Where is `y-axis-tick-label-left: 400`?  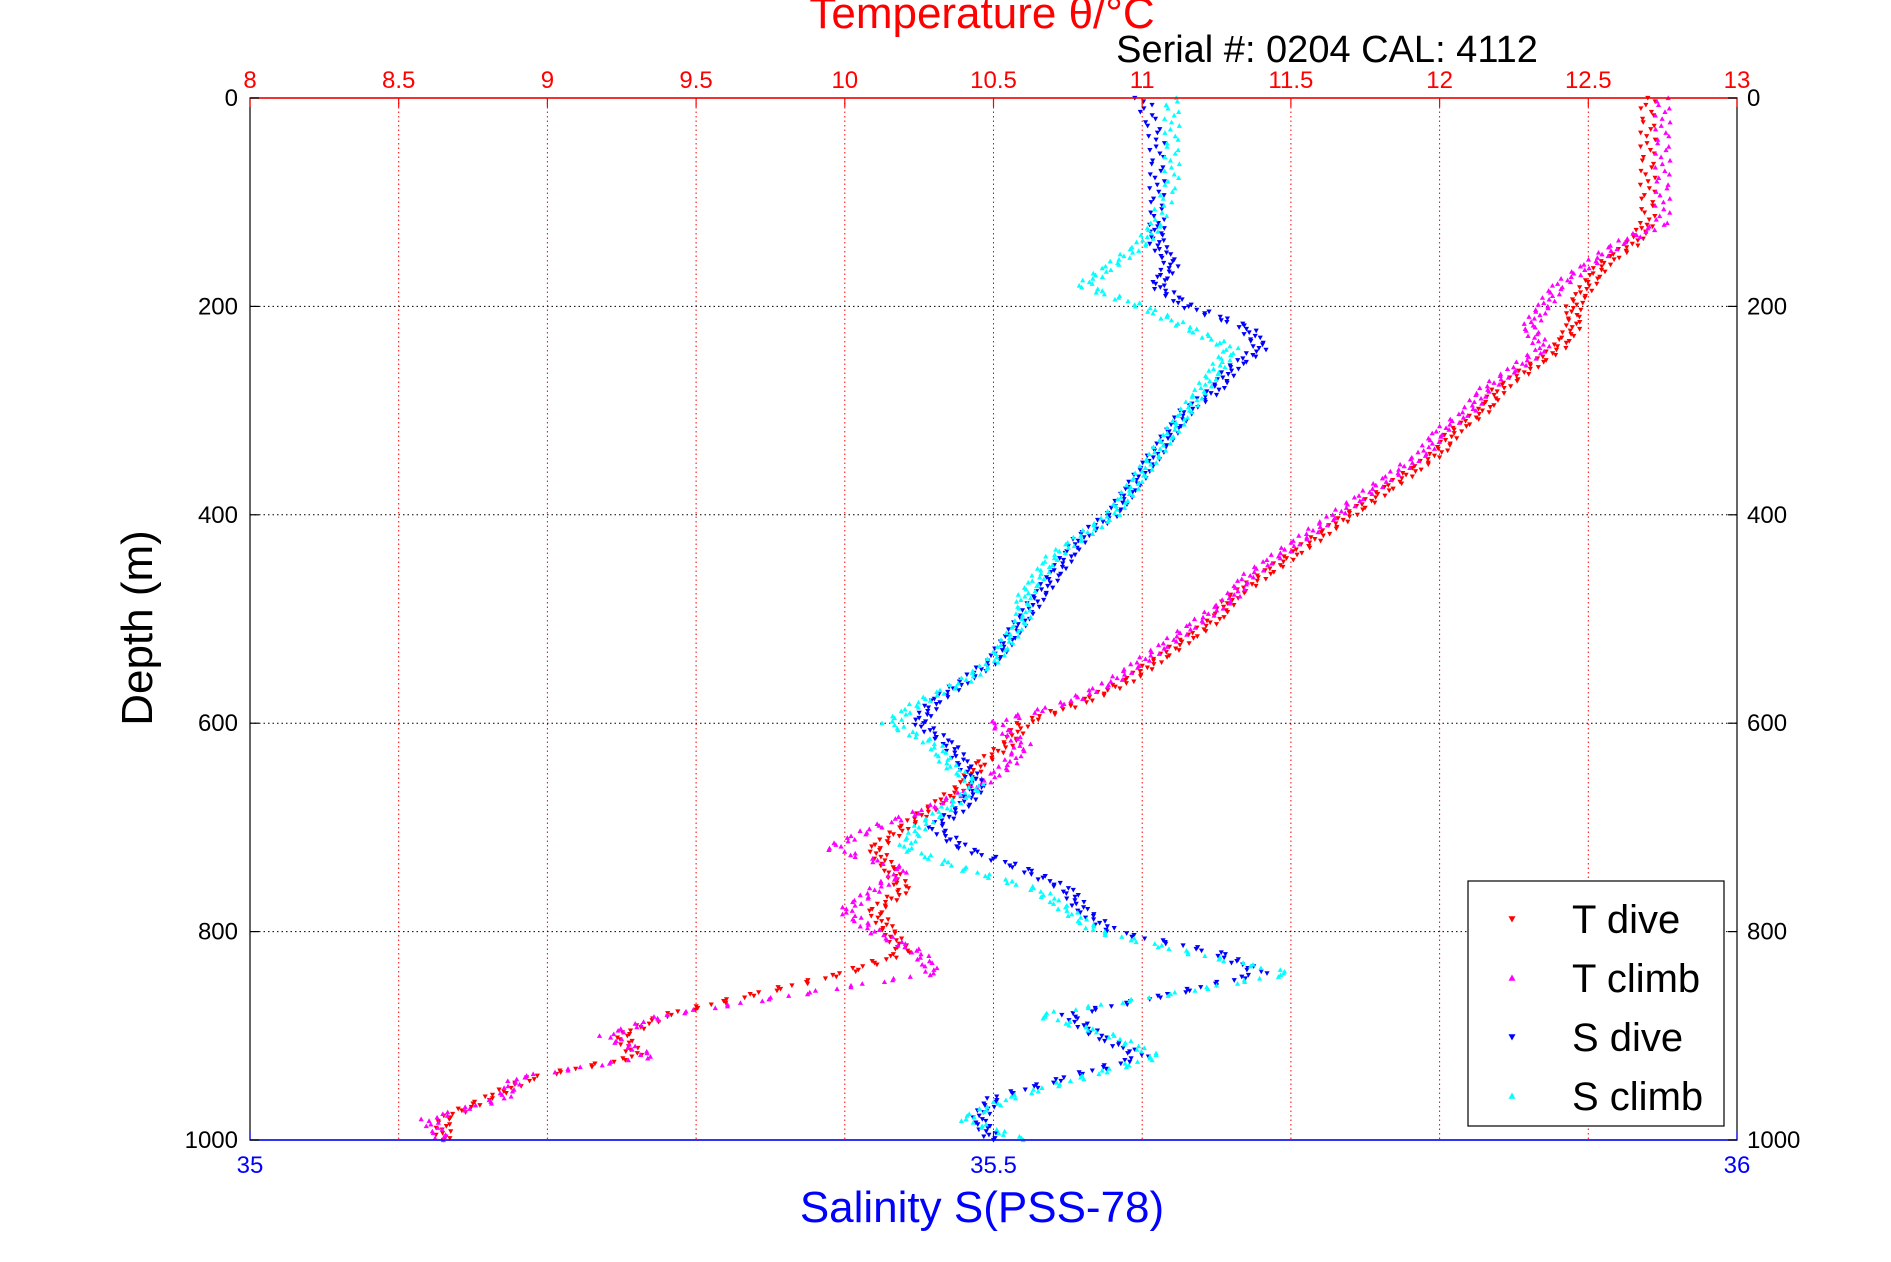
y-axis-tick-label-left: 400 is located at coordinates (218, 515).